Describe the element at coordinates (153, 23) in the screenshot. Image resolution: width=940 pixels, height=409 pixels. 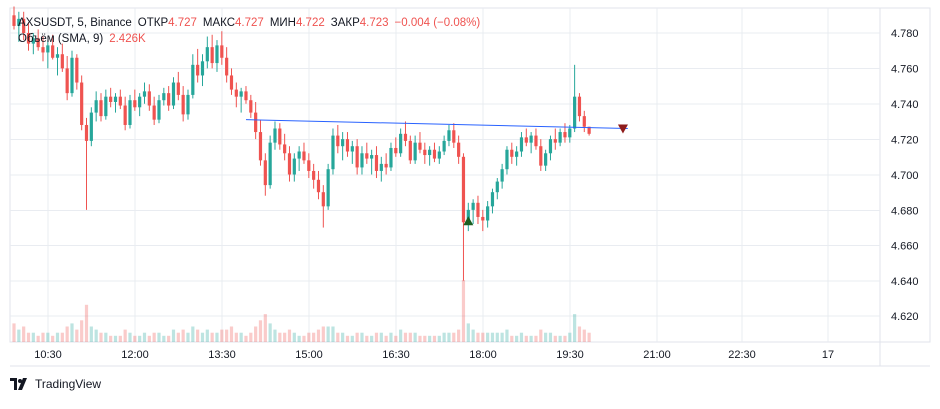
I see `open-label: ОТКР` at that location.